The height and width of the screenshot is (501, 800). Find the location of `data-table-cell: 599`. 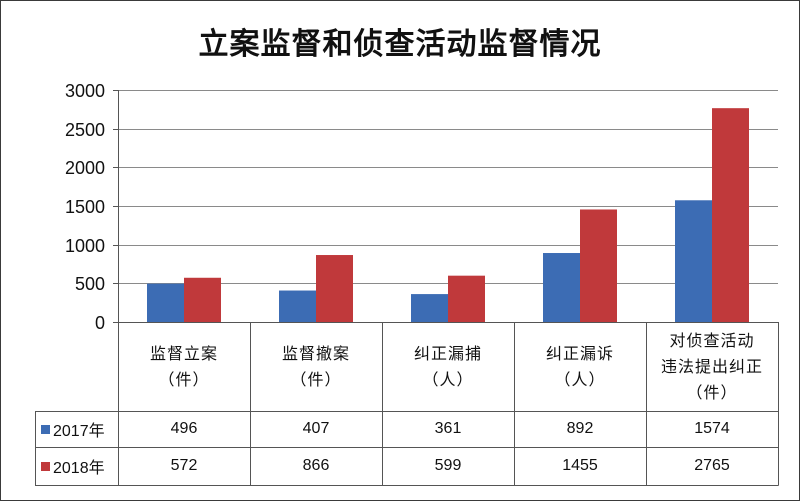

data-table-cell: 599 is located at coordinates (448, 465).